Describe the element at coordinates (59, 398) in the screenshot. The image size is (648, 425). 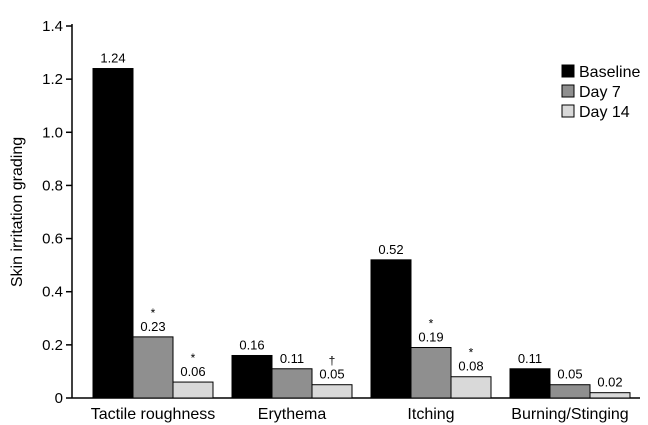
I see `y-tick-label: 0` at that location.